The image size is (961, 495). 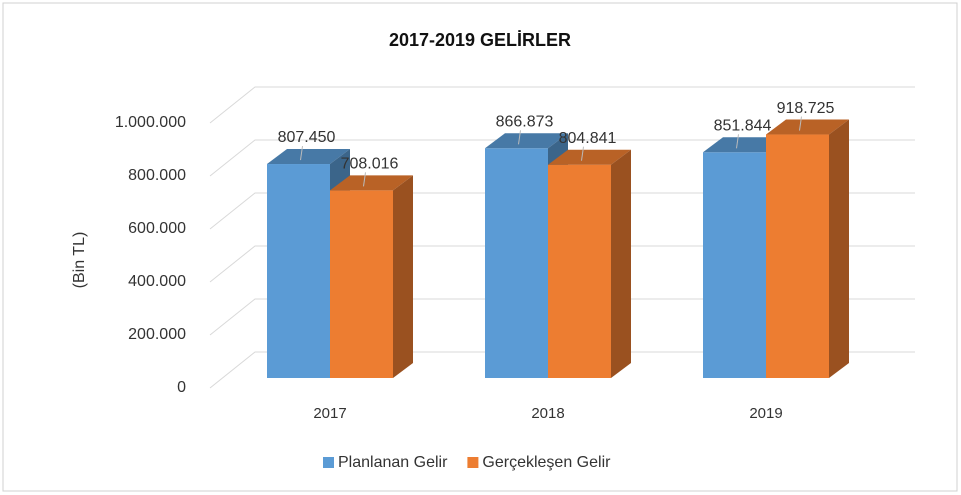 What do you see at coordinates (150, 122) in the screenshot?
I see `y-tick-label: 1.000.000` at bounding box center [150, 122].